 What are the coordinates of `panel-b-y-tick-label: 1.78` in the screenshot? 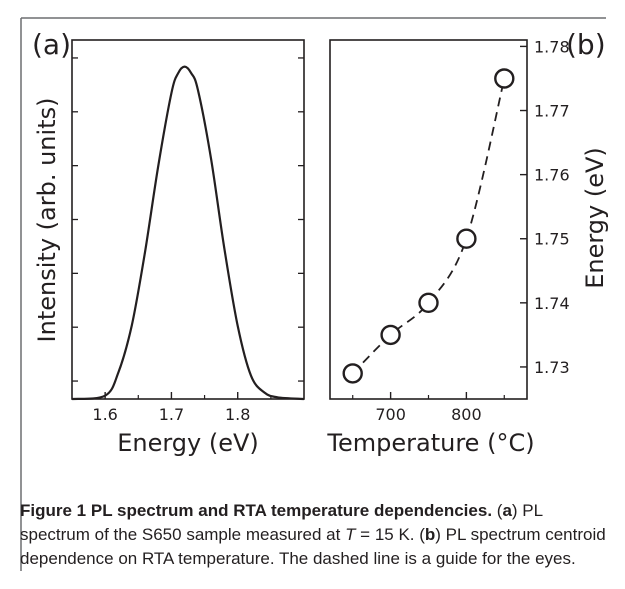 It's located at (552, 46).